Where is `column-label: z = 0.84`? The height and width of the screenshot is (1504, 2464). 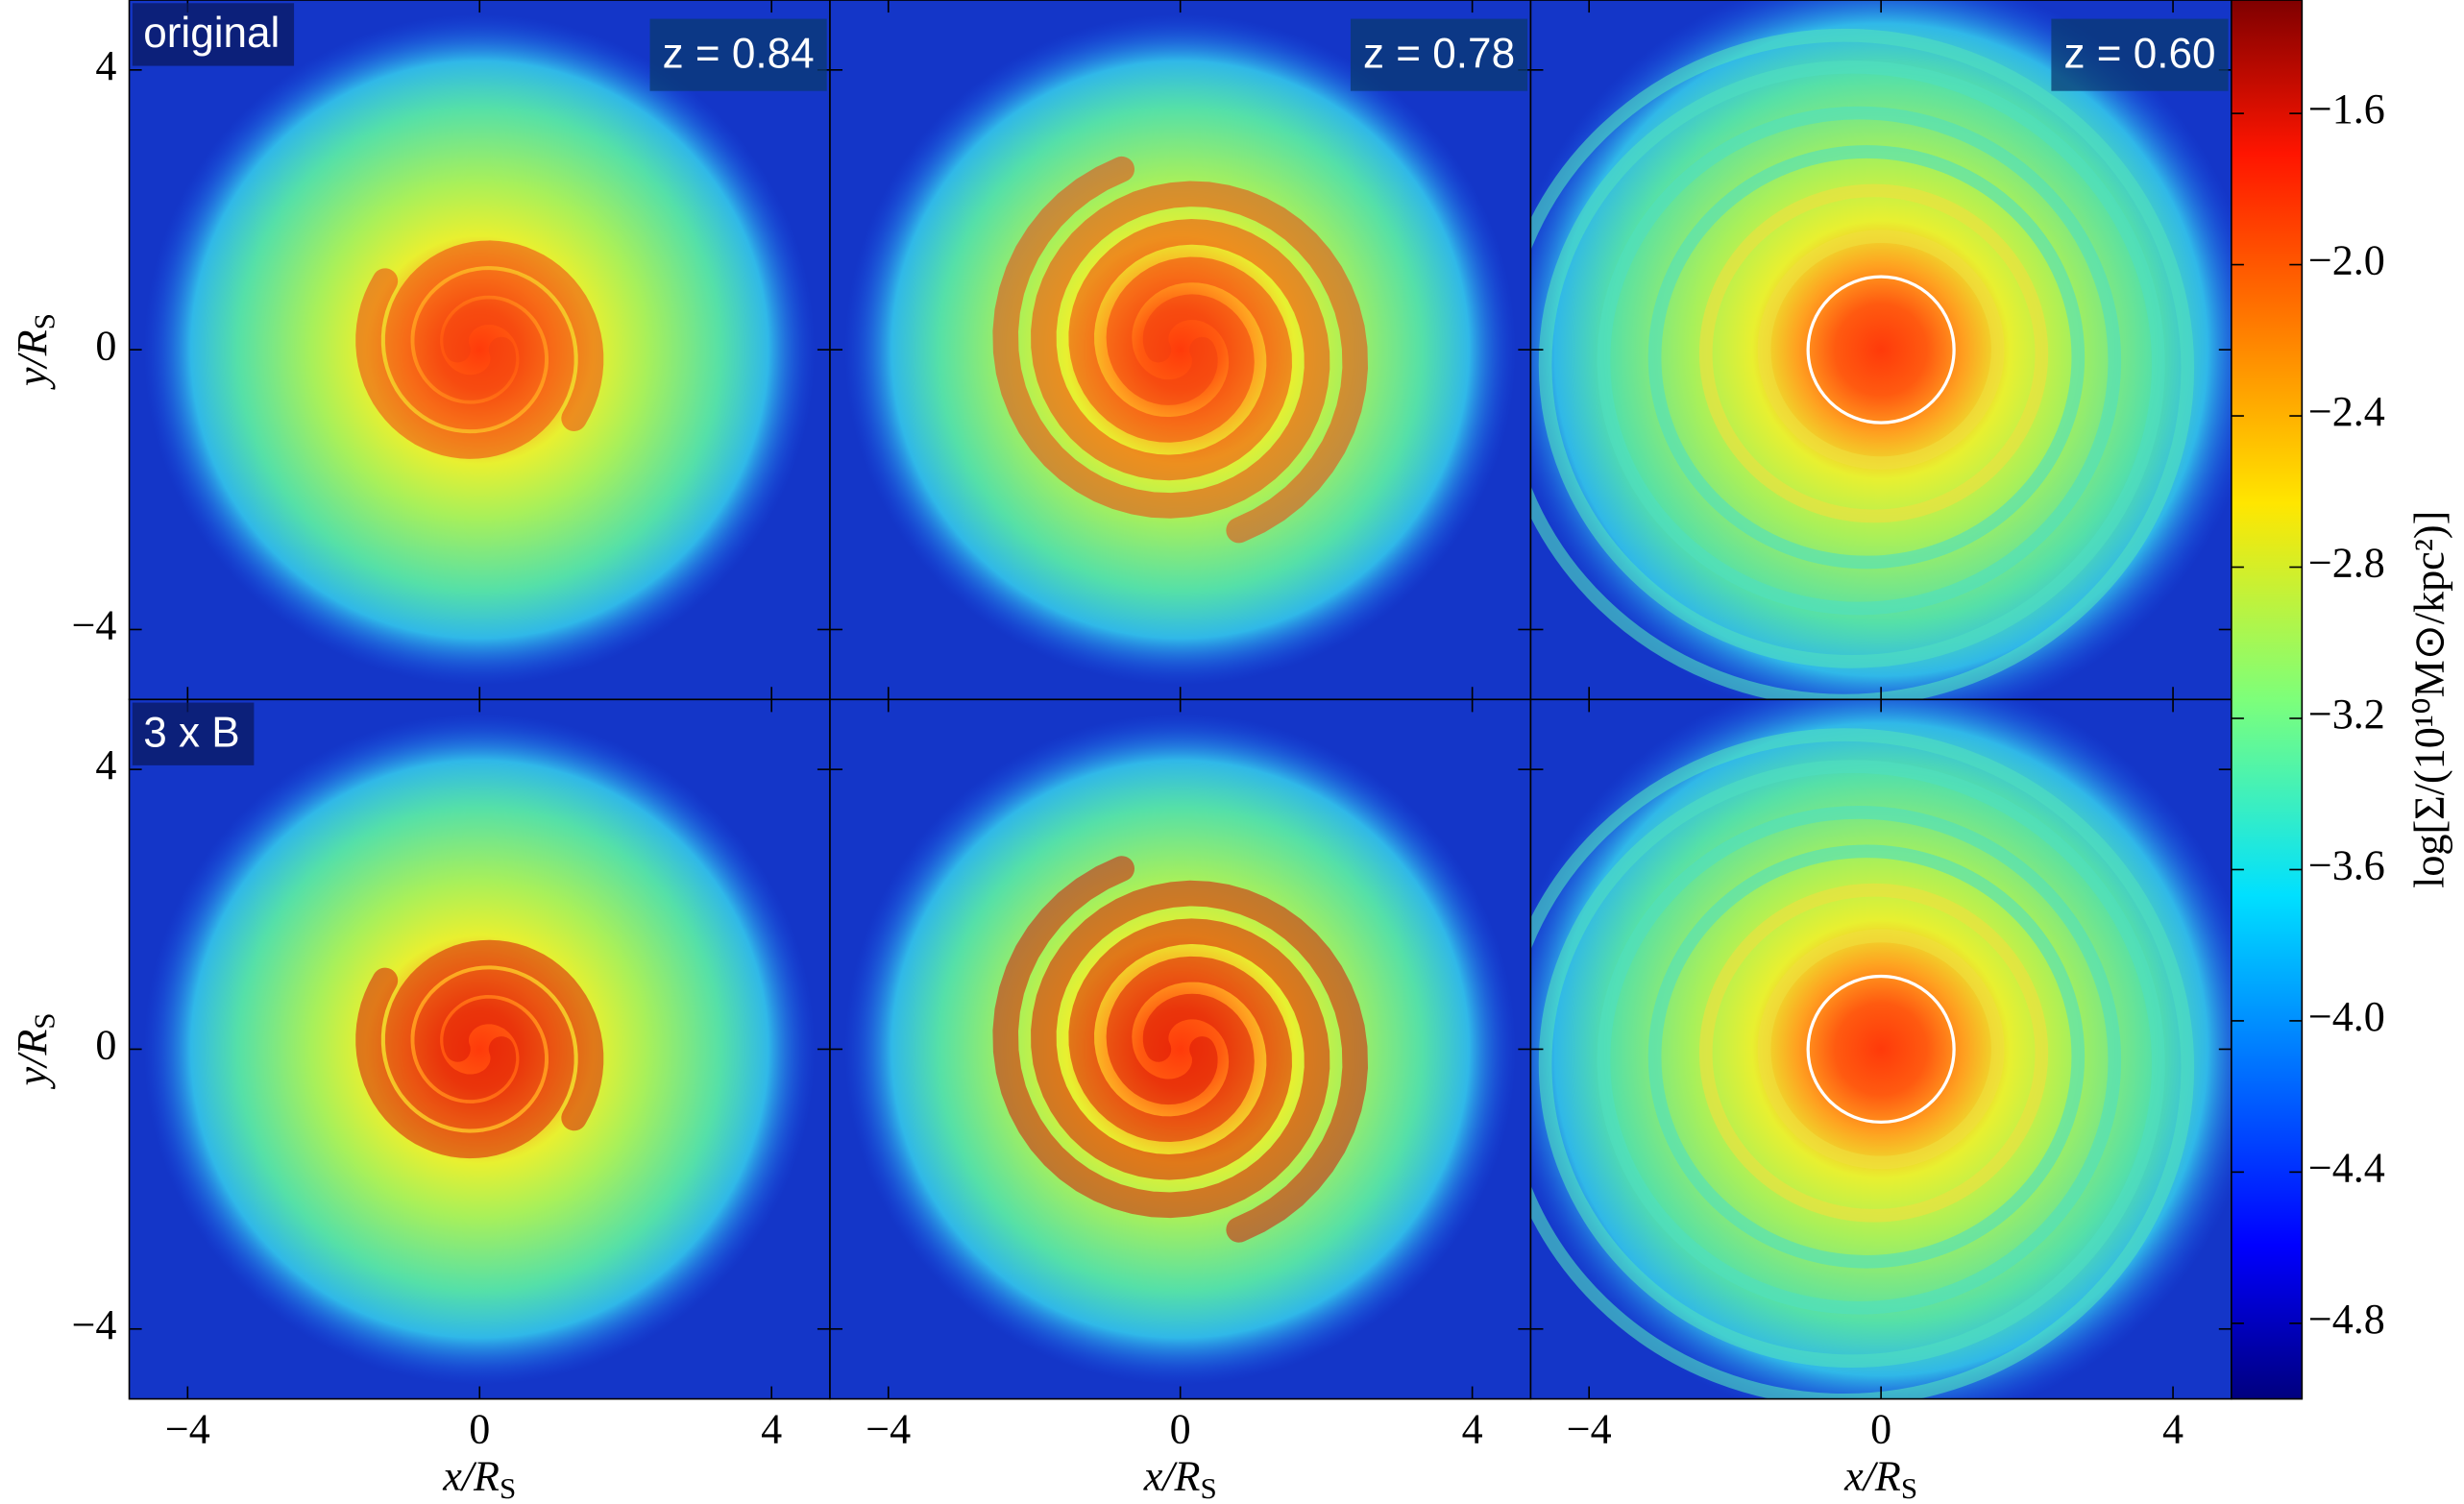
column-label: z = 0.84 is located at coordinates (739, 53).